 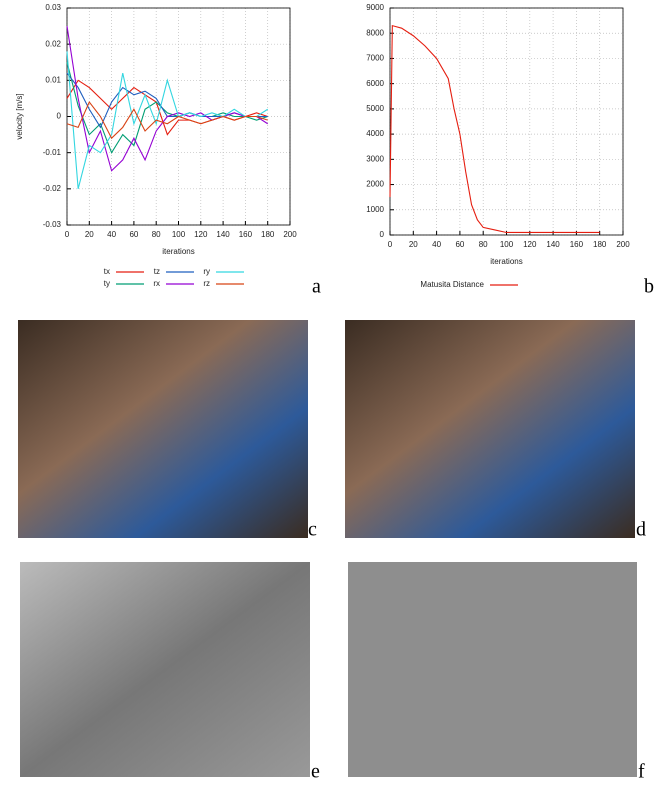 What do you see at coordinates (375, 158) in the screenshot?
I see `y-tick-label: 3000` at bounding box center [375, 158].